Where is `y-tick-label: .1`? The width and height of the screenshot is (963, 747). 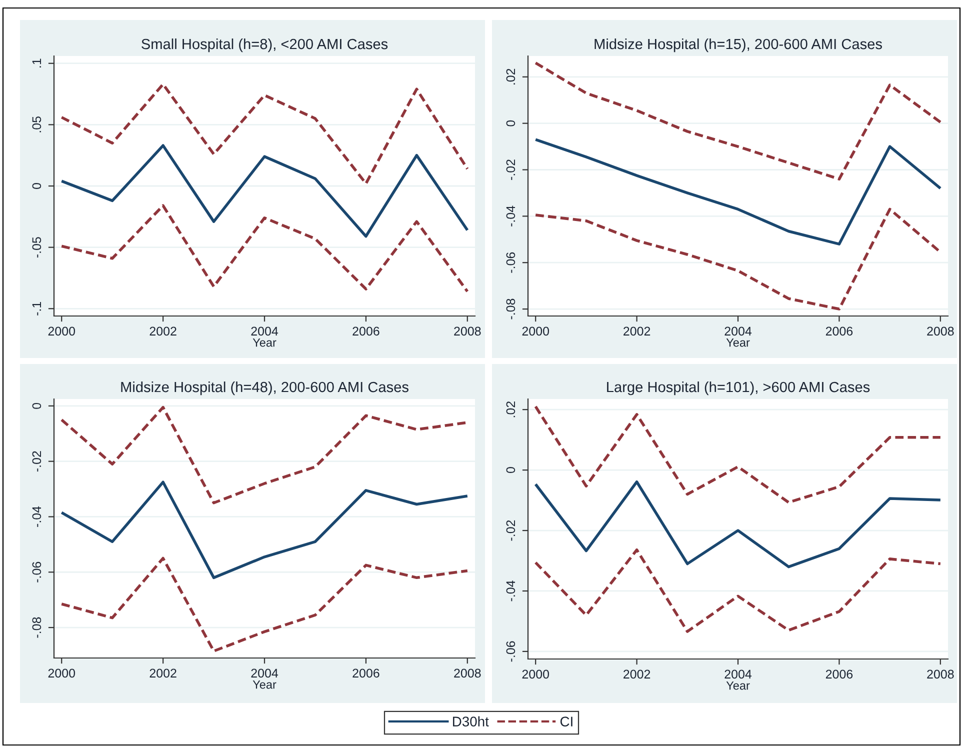 y-tick-label: .1 is located at coordinates (36, 63).